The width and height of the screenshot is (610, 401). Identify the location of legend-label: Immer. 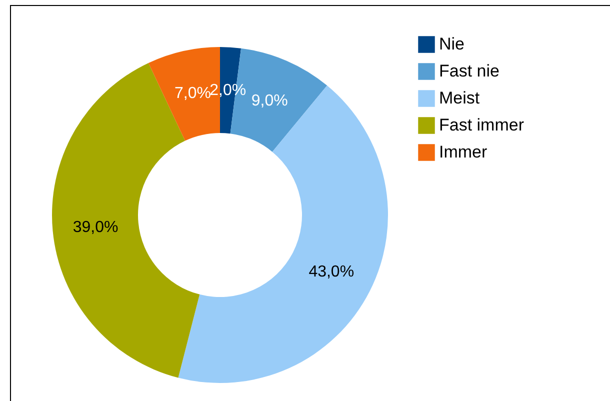
(463, 152).